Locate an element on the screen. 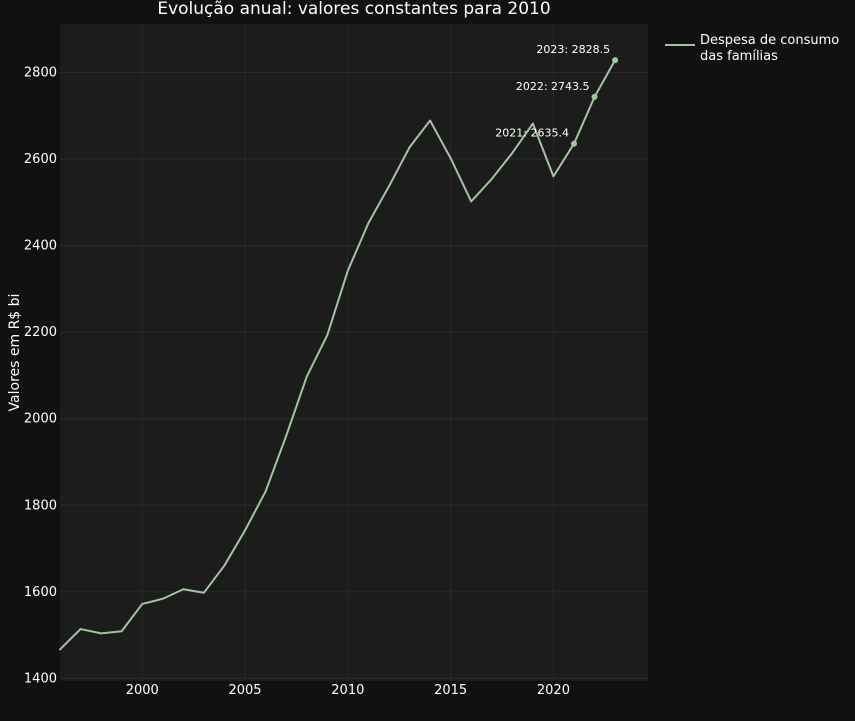 This screenshot has width=855, height=721. x-tick-label: 2005 is located at coordinates (244, 690).